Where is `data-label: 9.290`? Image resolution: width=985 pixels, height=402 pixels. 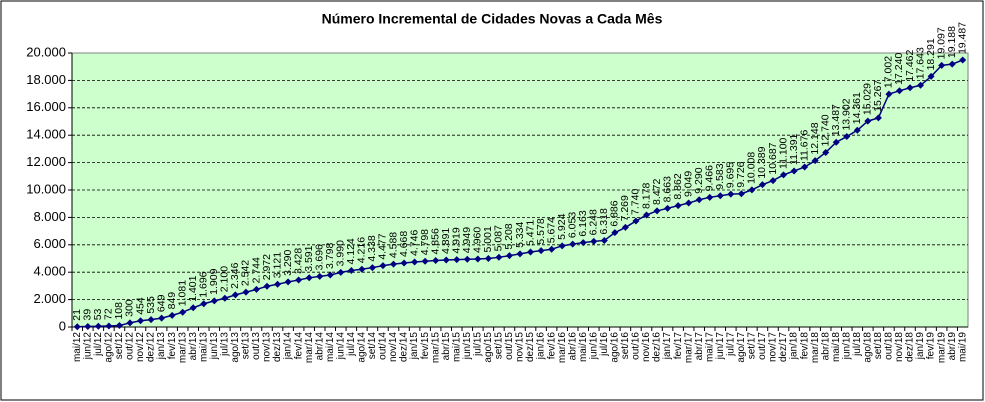
data-label: 9.290 is located at coordinates (699, 180).